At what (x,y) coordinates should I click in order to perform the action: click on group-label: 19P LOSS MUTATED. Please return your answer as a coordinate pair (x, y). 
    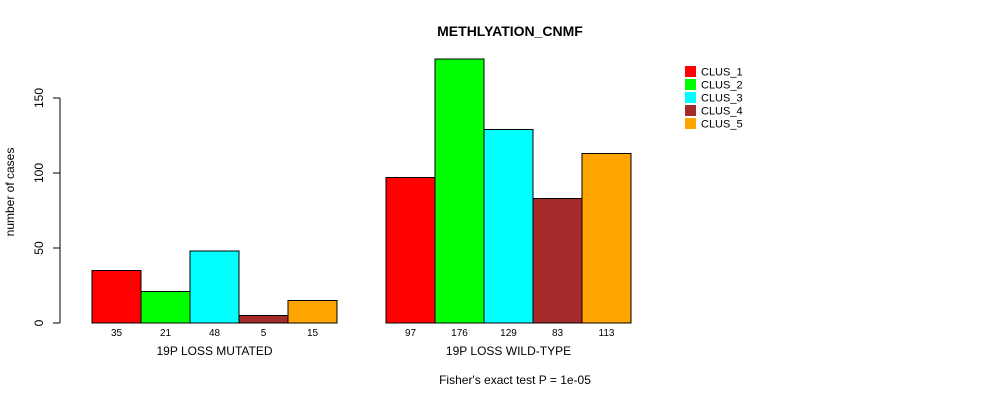
    Looking at the image, I should click on (214, 351).